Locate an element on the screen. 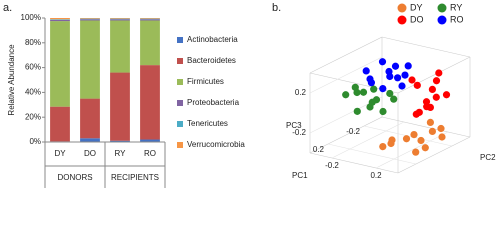 The height and width of the screenshot is (240, 500). panel-label: a. is located at coordinates (7, 8).